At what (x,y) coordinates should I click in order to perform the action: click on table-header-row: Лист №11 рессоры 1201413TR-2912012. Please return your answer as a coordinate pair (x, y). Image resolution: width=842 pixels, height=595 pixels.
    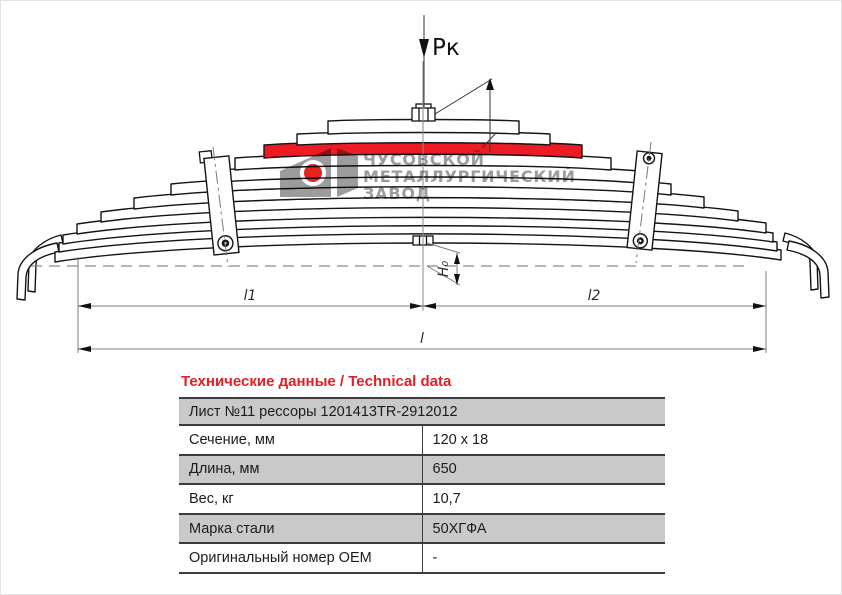
    Looking at the image, I should click on (422, 411).